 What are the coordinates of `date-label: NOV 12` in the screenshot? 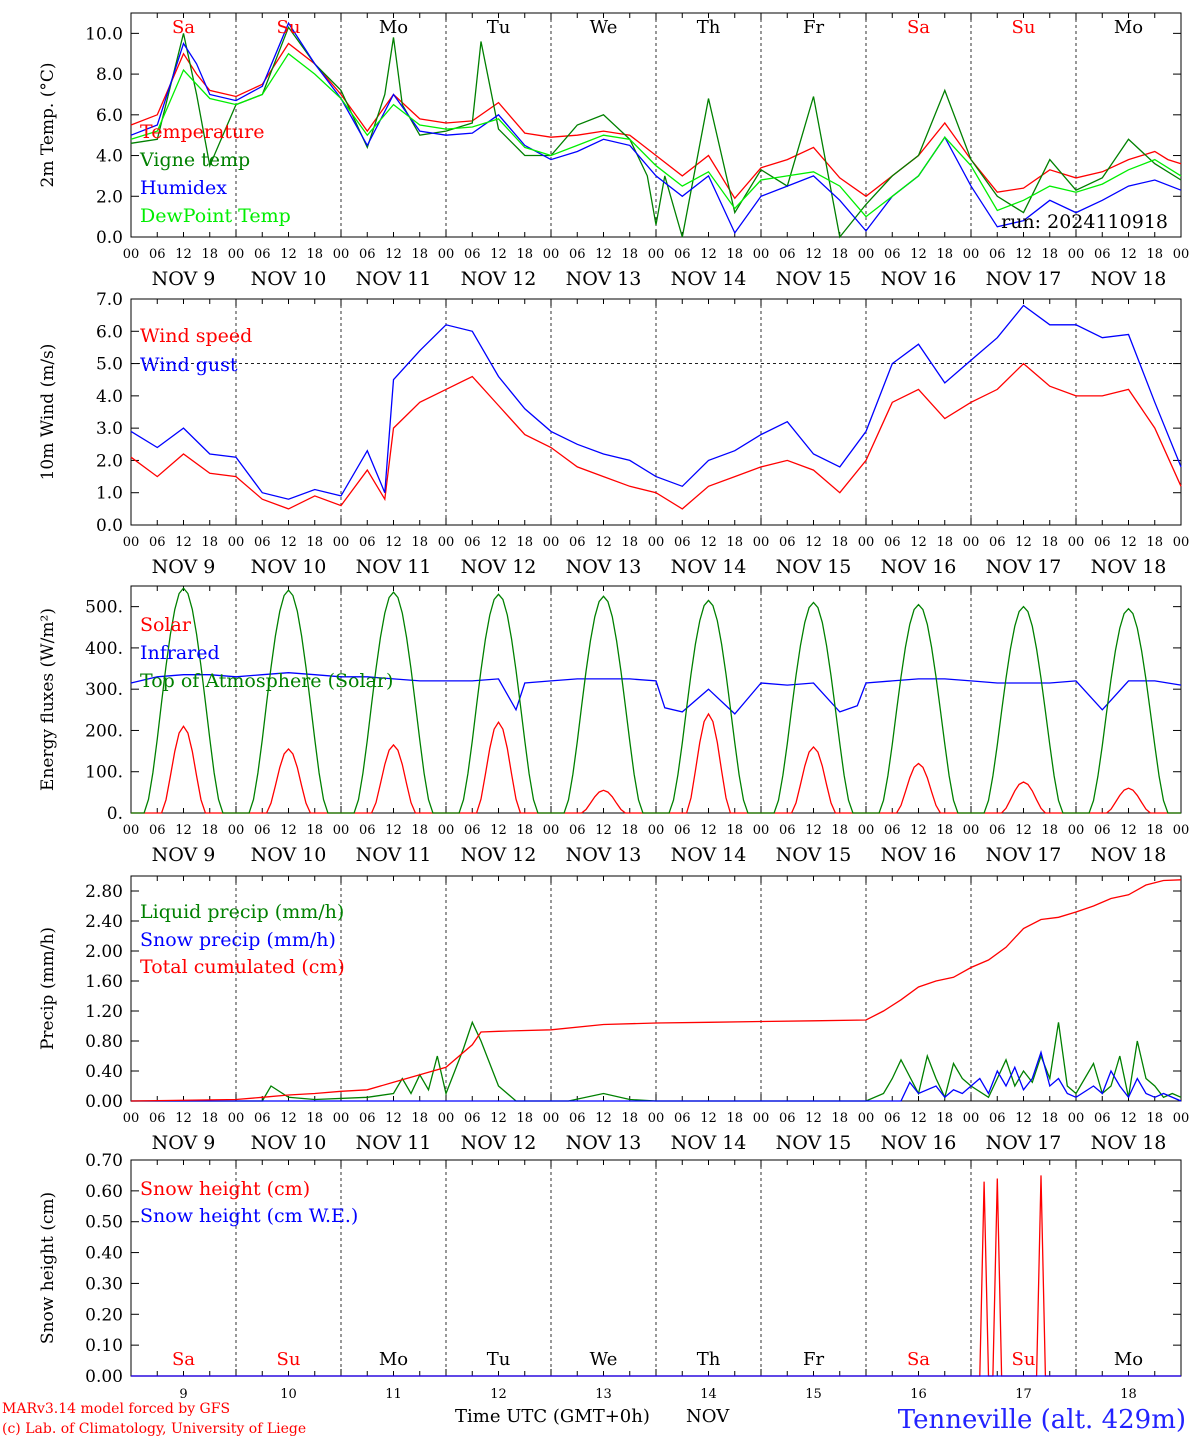 It's located at (499, 855).